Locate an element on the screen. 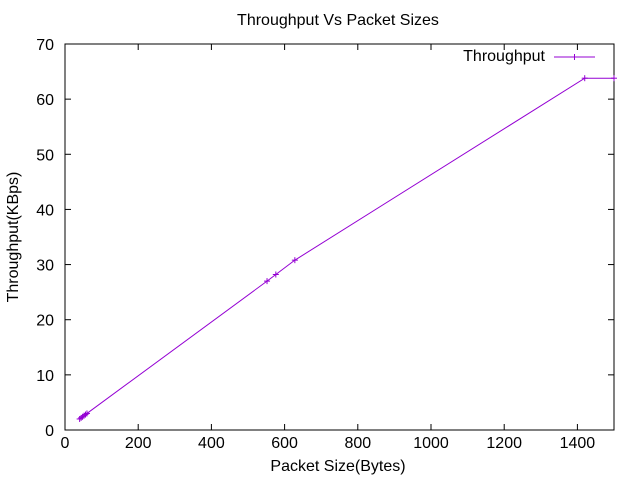  x-tick-label: 1400 is located at coordinates (578, 443).